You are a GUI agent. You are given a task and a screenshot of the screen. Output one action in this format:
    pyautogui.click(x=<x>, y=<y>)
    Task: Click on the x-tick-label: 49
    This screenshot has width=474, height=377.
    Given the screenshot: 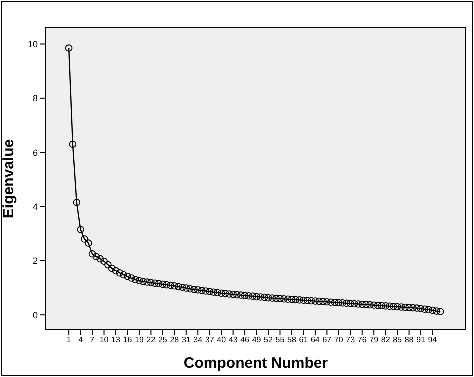 What is the action you would take?
    pyautogui.click(x=257, y=340)
    